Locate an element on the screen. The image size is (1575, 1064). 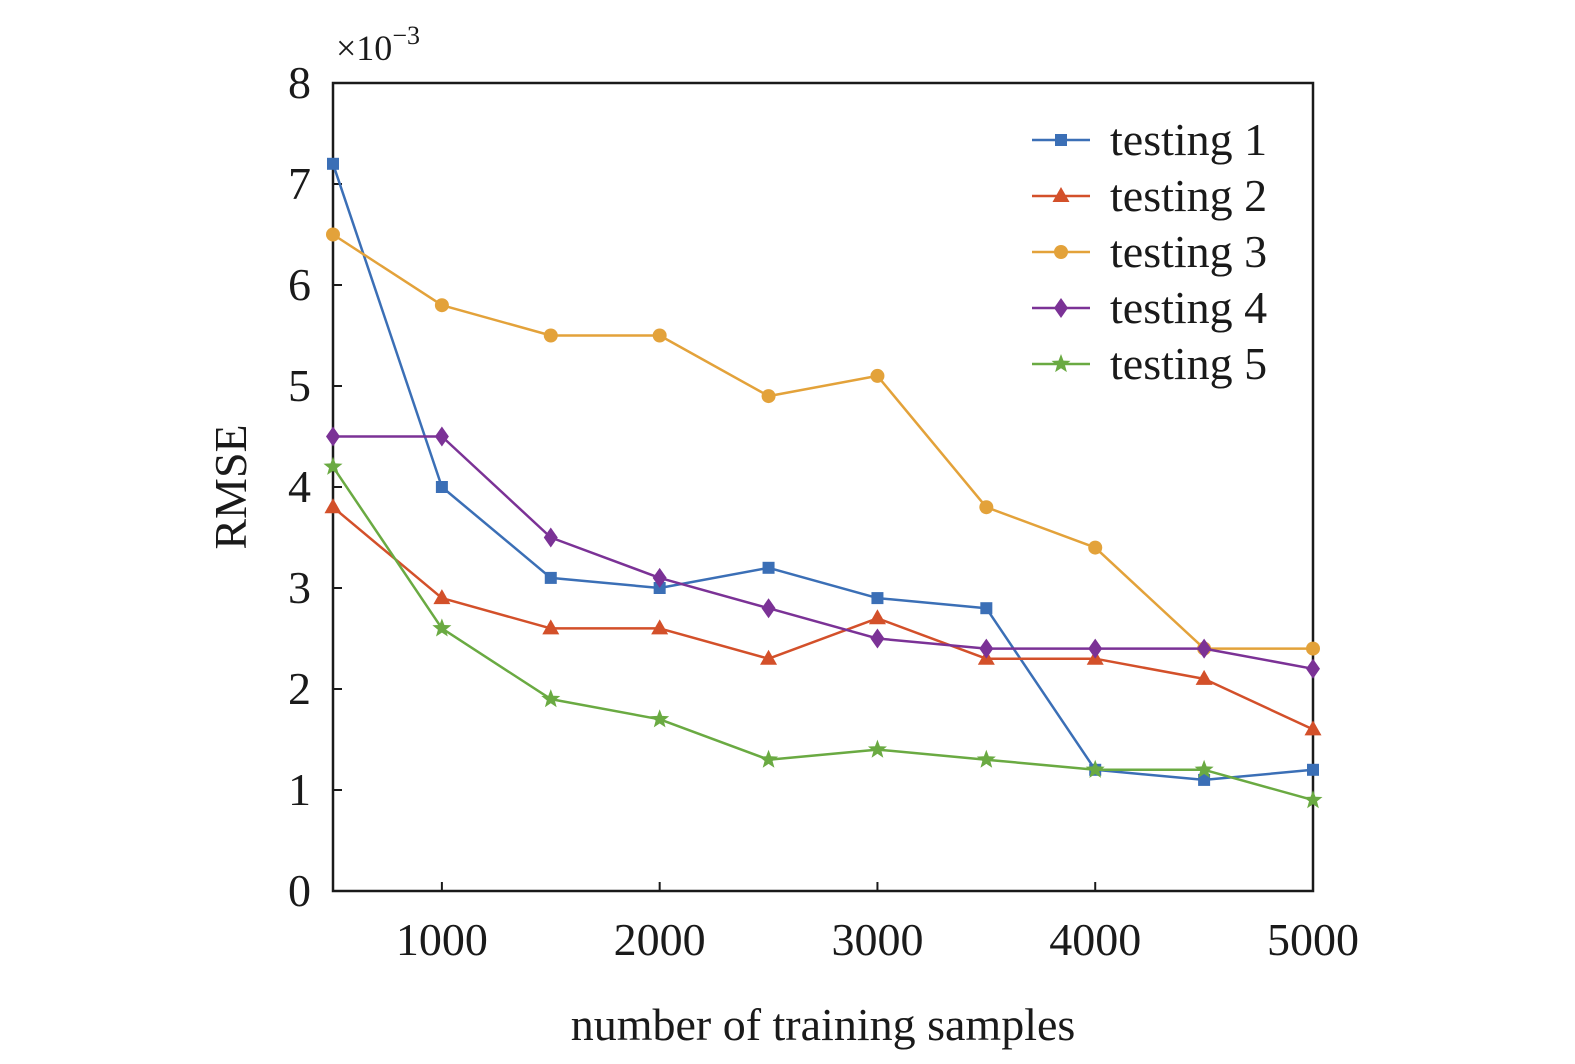
legend-label: testing 4 is located at coordinates (1188, 307).